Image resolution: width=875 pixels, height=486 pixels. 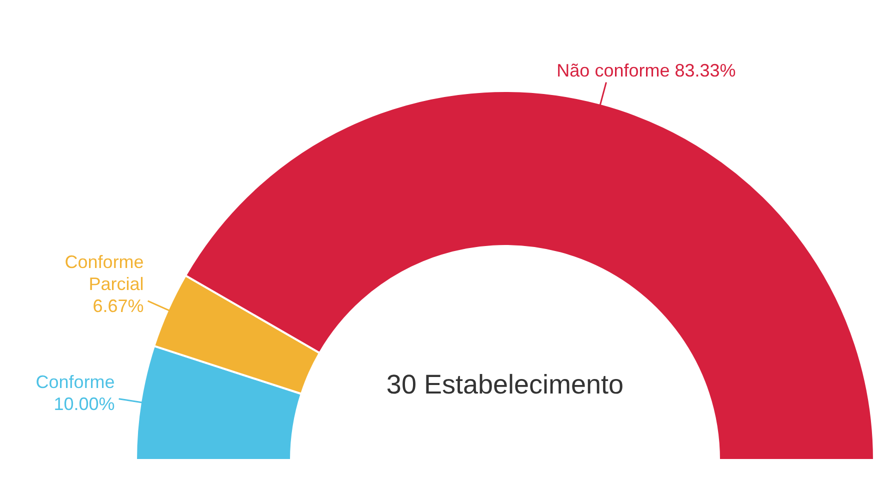 What do you see at coordinates (84, 404) in the screenshot?
I see `data-label: 10.00%` at bounding box center [84, 404].